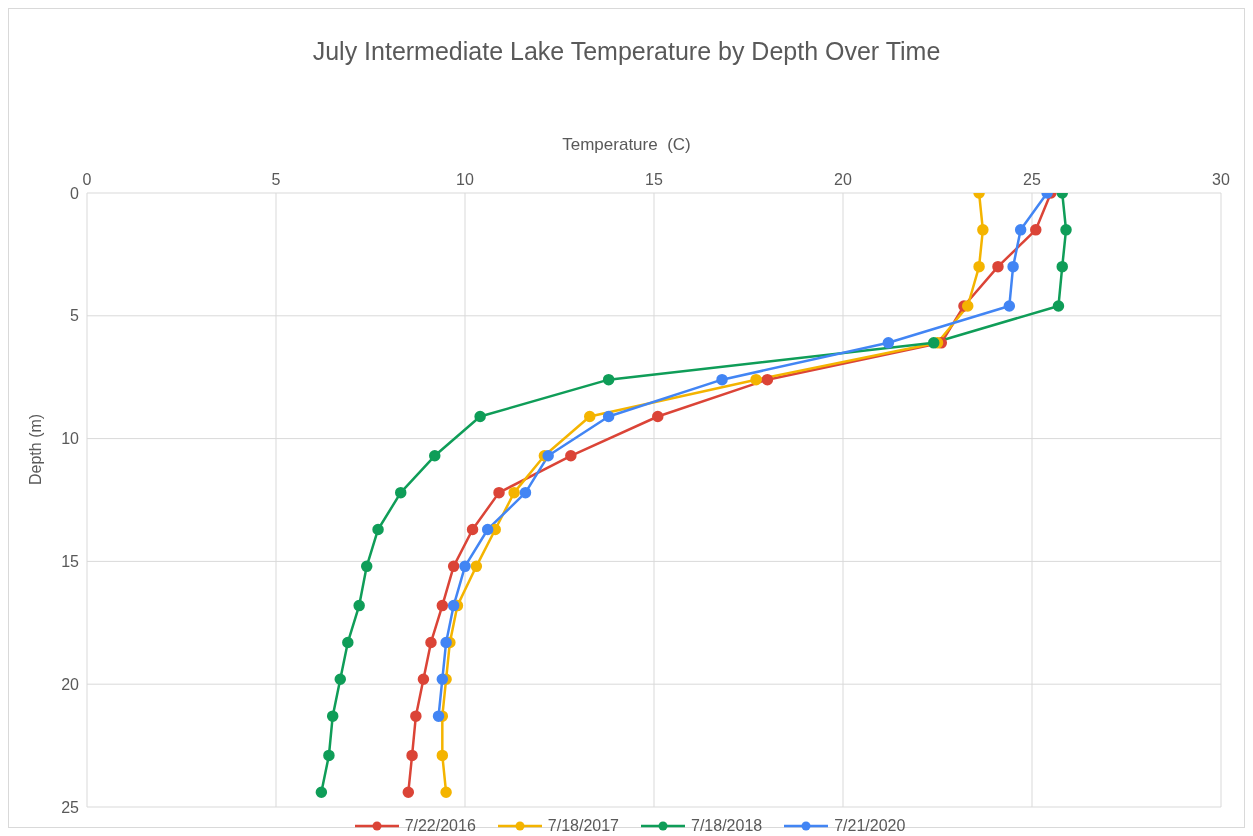 The image size is (1253, 836). What do you see at coordinates (870, 826) in the screenshot?
I see `legend-label: 7/21/2020` at bounding box center [870, 826].